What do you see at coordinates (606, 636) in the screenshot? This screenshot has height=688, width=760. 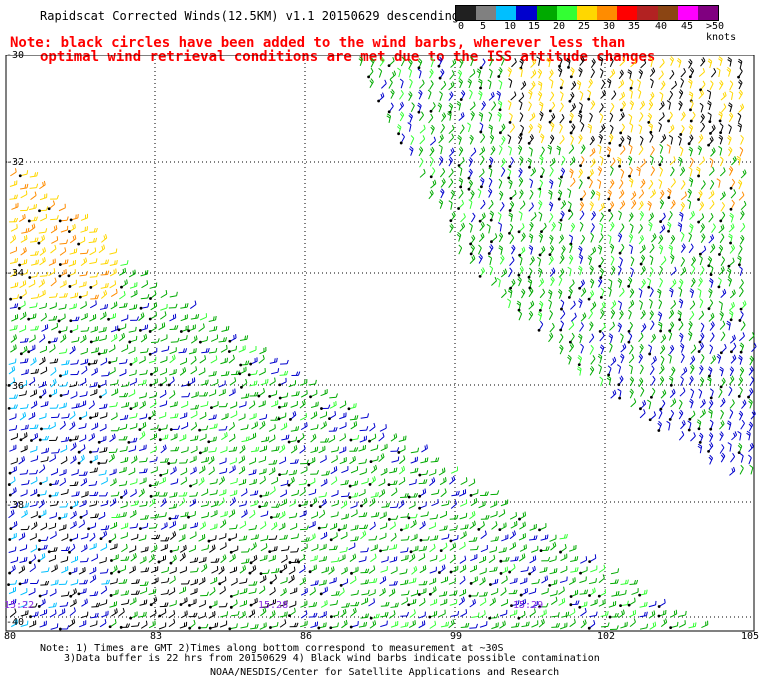 I see `lon-label: 102` at bounding box center [606, 636].